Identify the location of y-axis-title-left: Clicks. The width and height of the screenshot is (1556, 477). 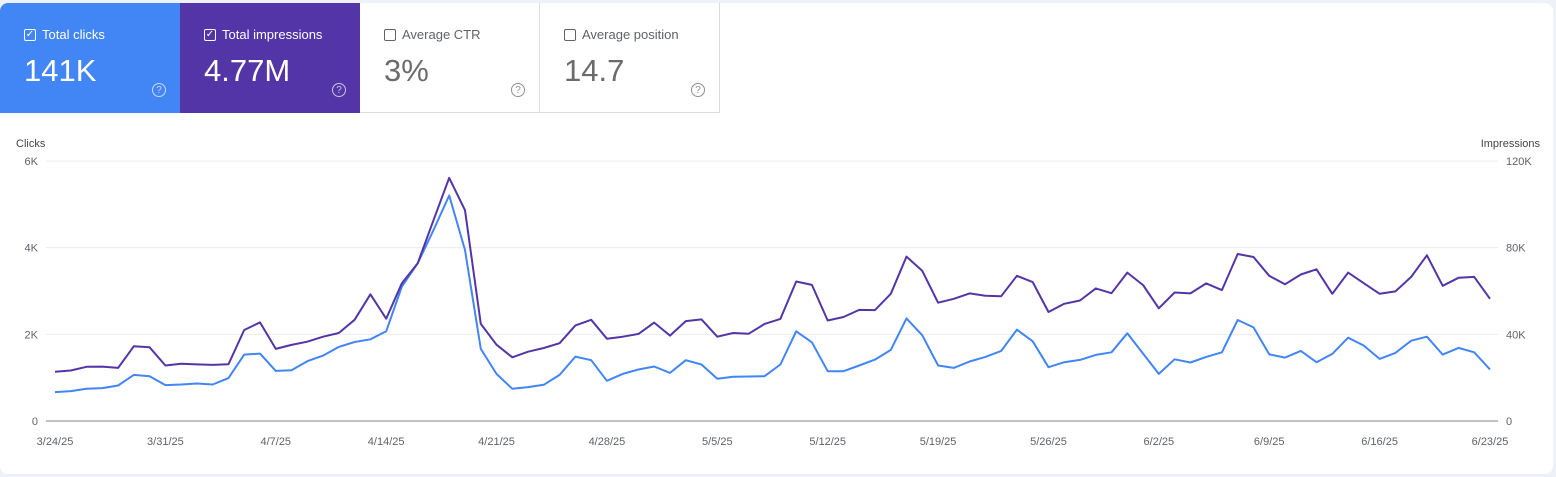
(31, 144).